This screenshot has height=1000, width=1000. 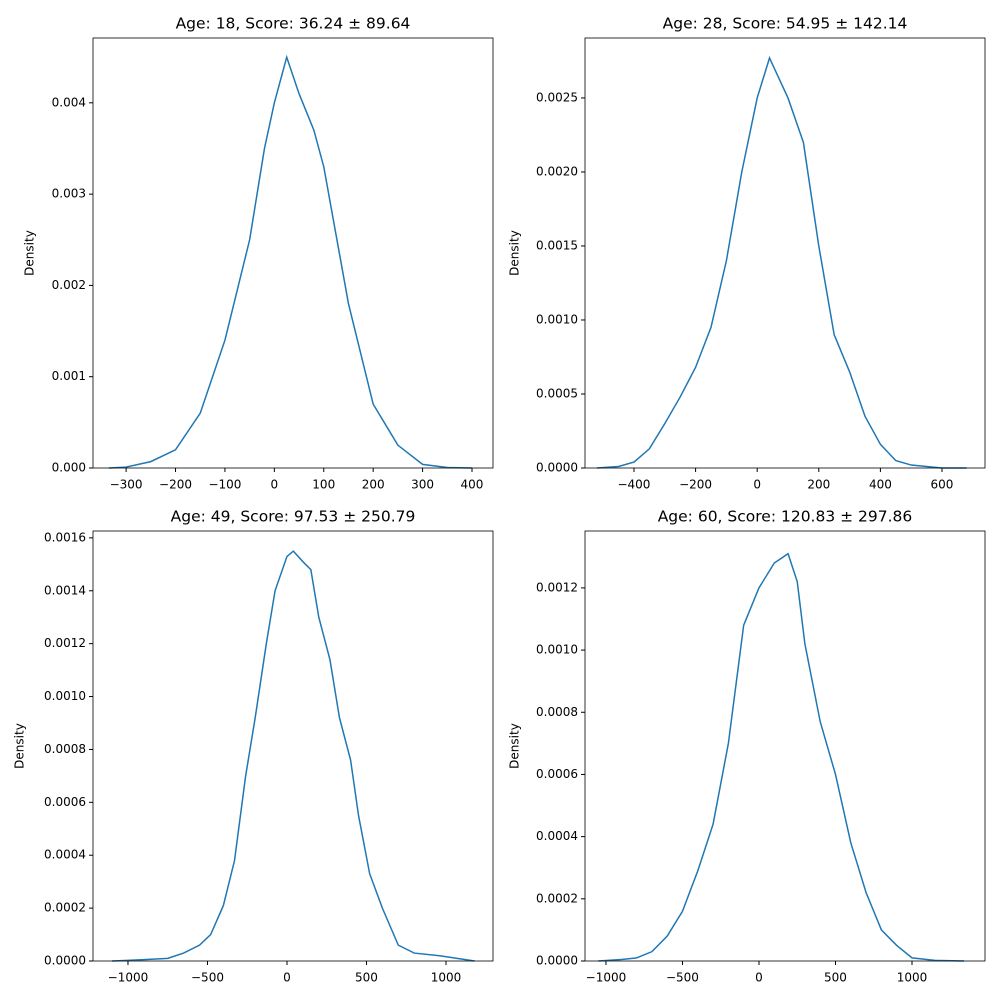 I want to click on density-line, so click(x=293, y=756).